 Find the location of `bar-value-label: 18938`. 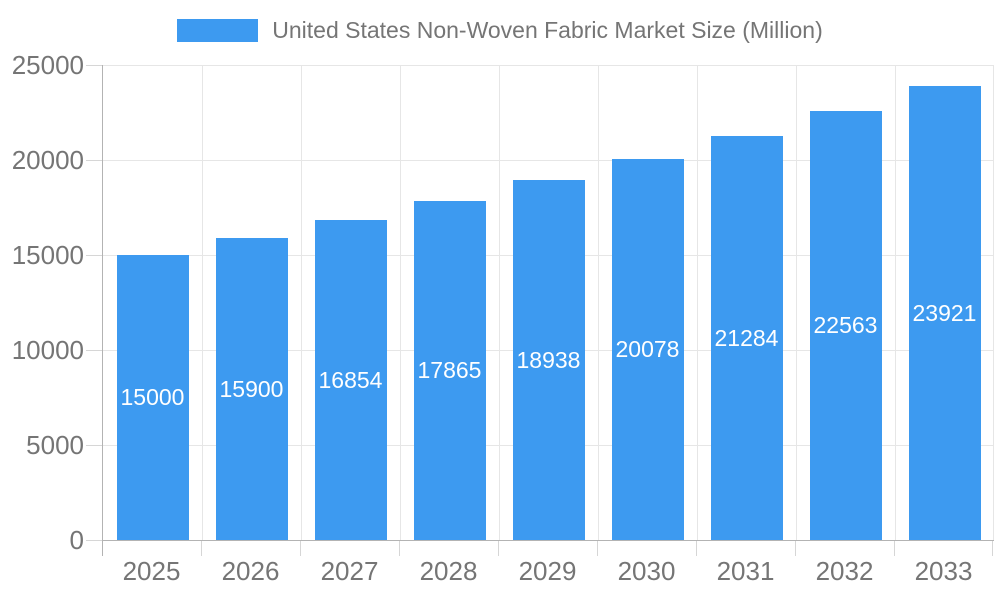

bar-value-label: 18938 is located at coordinates (548, 359).